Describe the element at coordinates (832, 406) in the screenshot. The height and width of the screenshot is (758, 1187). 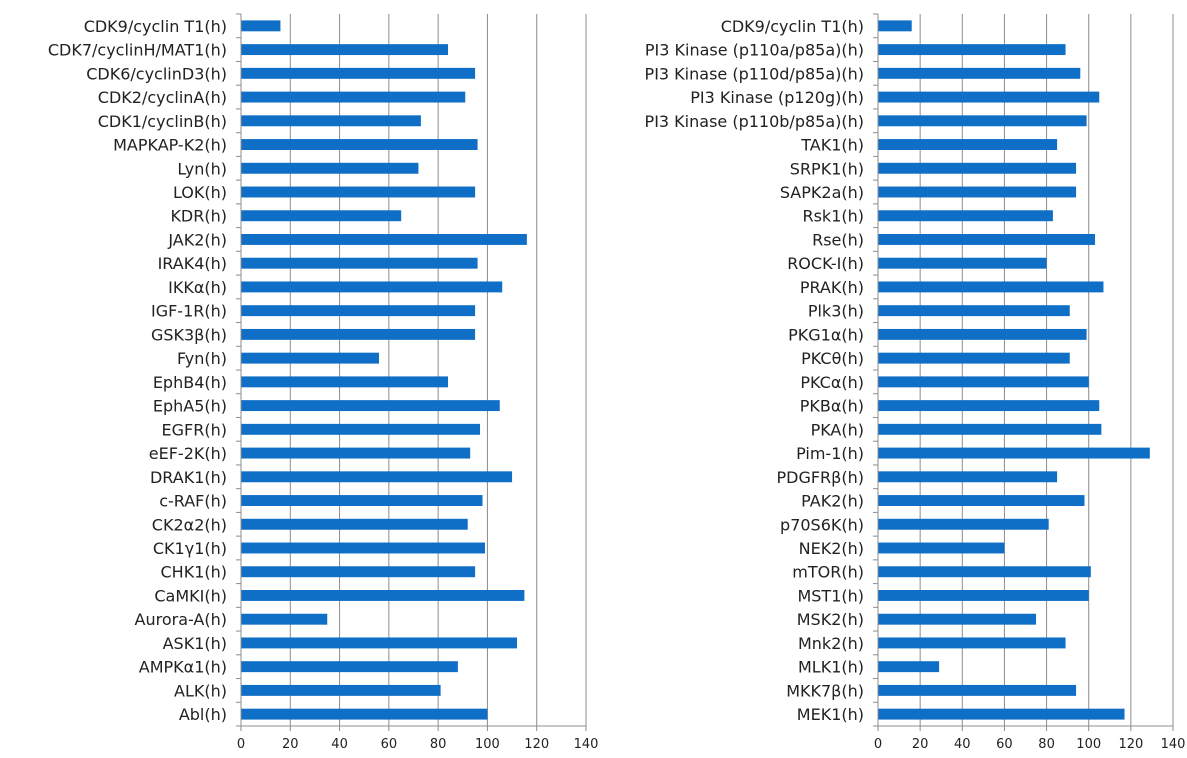
I see `category-label: PKBα(h)` at that location.